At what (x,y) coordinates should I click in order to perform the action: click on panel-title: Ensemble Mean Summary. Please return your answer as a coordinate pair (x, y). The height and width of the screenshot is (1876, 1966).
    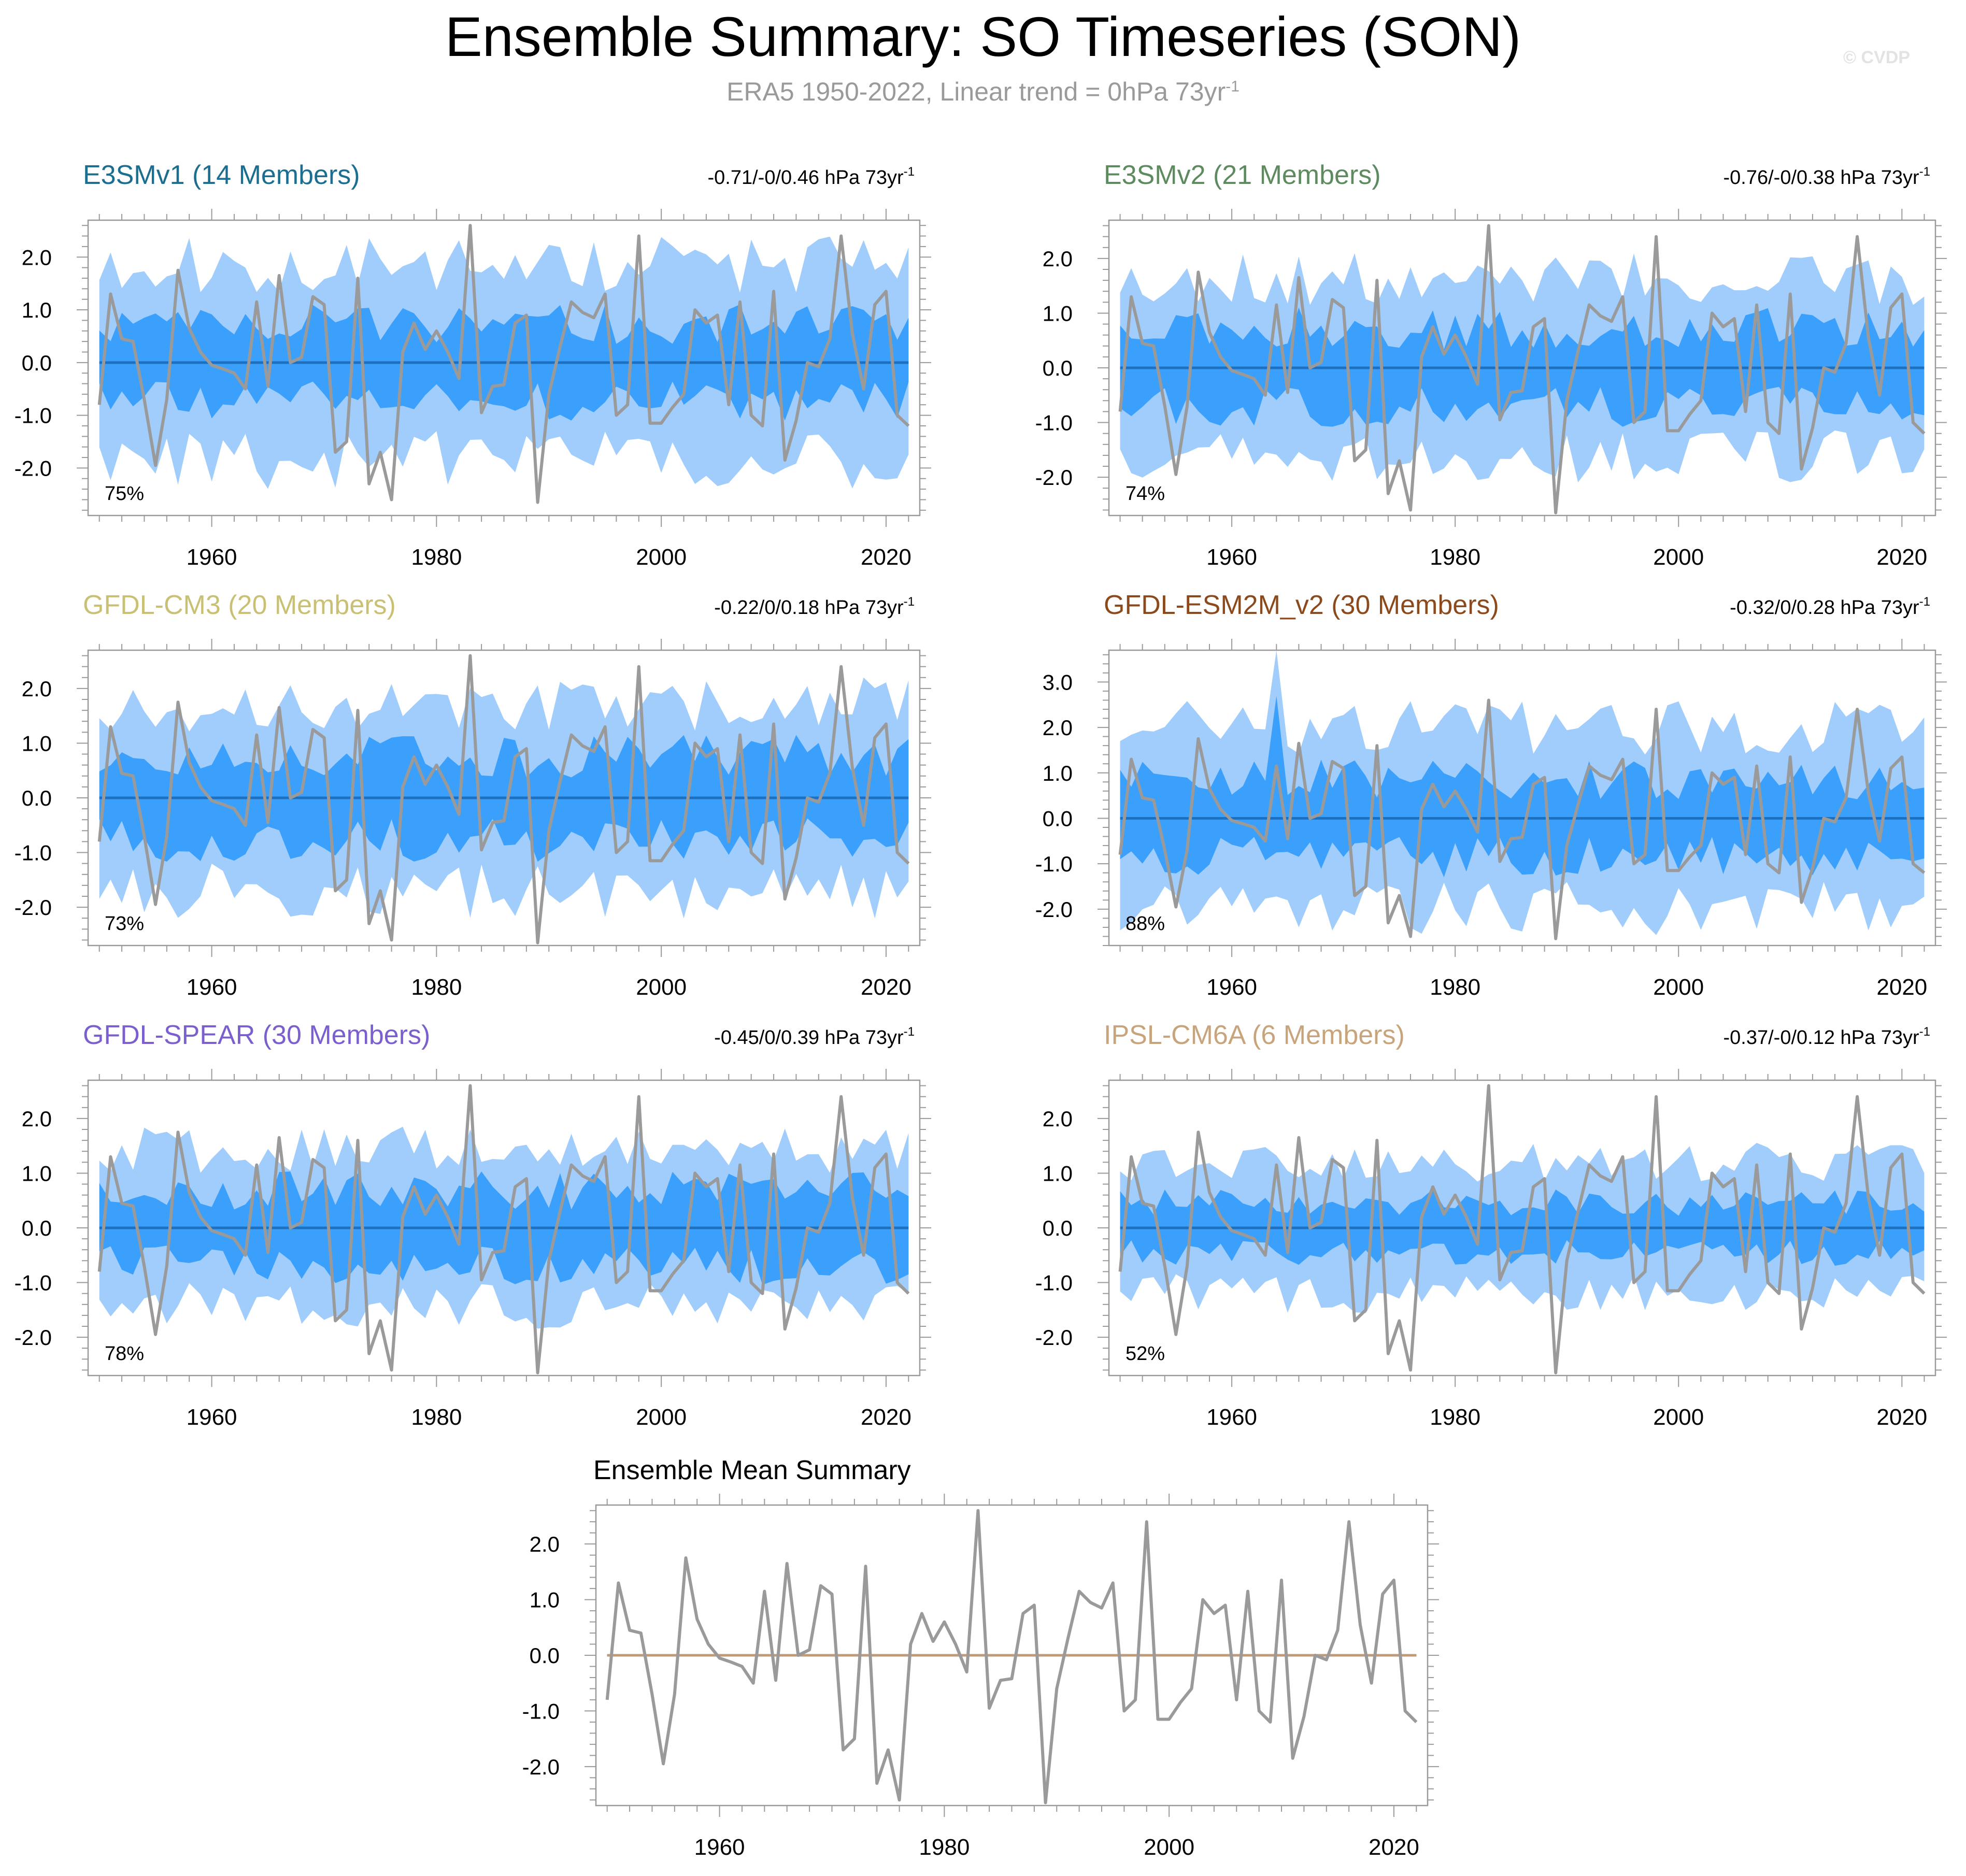
    Looking at the image, I should click on (752, 1470).